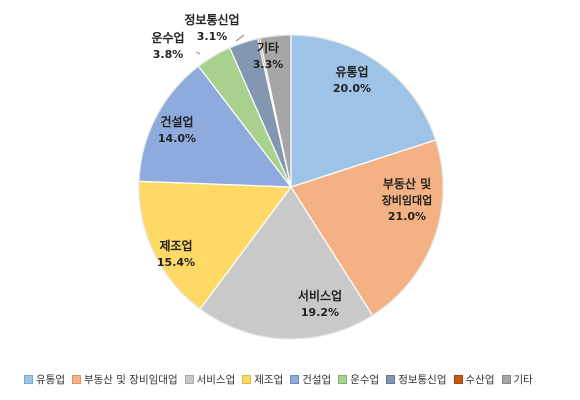  I want to click on legend-label: 제조업, so click(269, 380).